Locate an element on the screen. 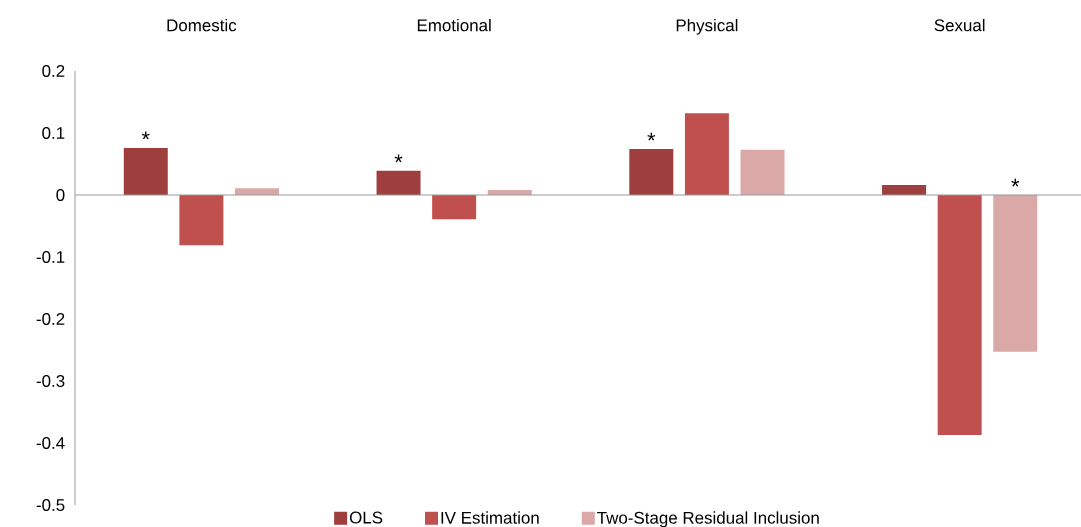  y-tick-label: -0.2 is located at coordinates (50, 319).